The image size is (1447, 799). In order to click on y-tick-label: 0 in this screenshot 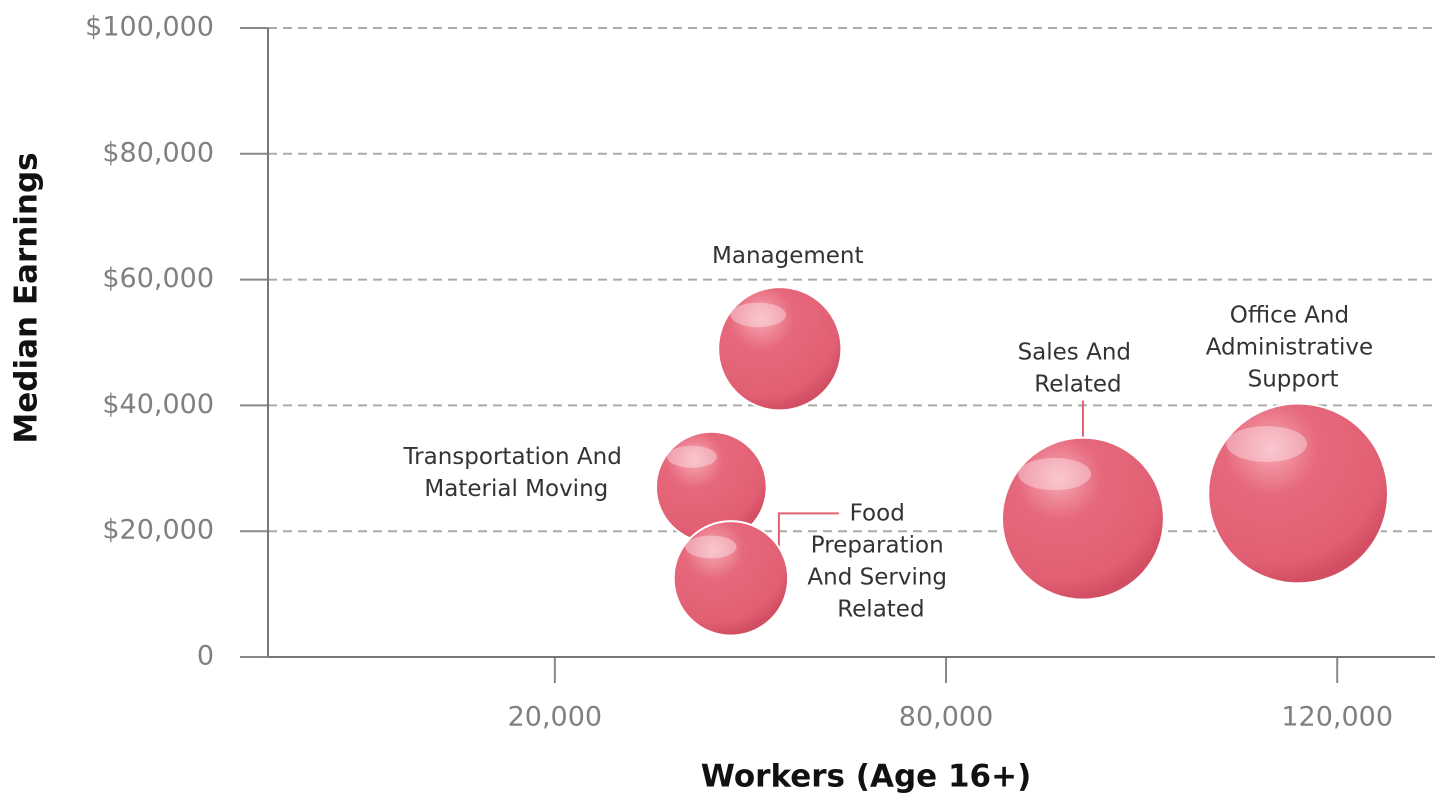, I will do `click(205, 656)`.